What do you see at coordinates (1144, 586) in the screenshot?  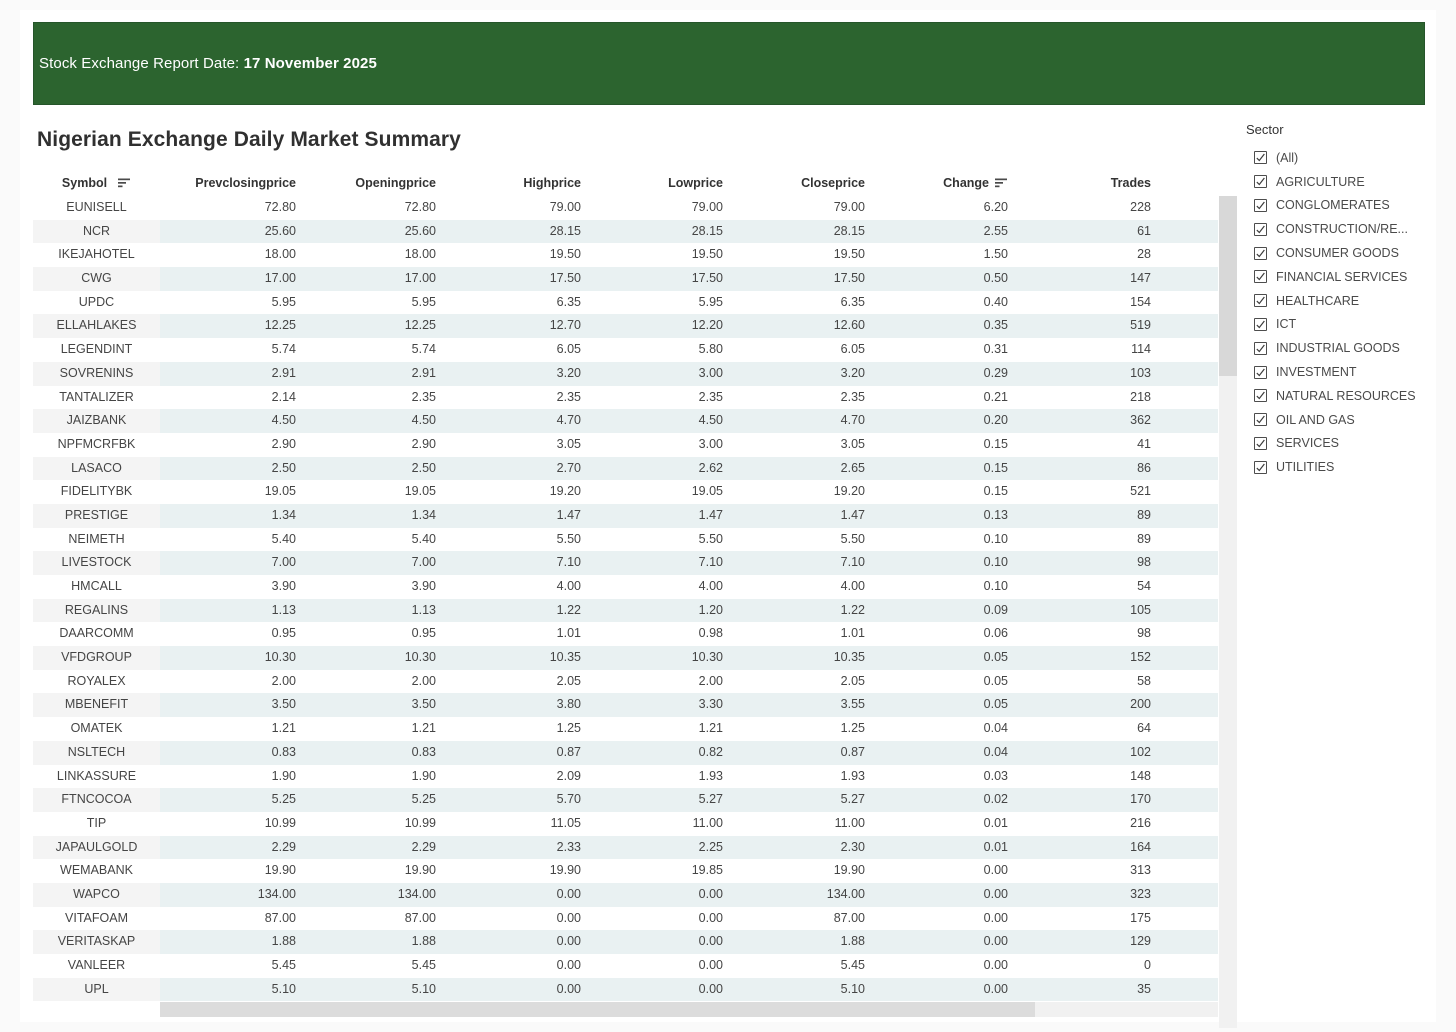 I see `value-cell: 54` at bounding box center [1144, 586].